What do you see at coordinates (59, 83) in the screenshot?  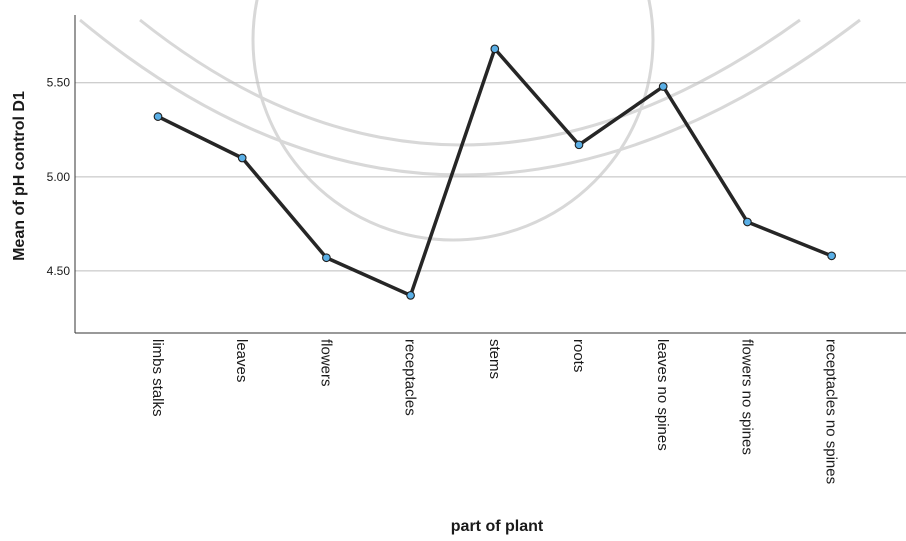 I see `y-tick-label: 5.50` at bounding box center [59, 83].